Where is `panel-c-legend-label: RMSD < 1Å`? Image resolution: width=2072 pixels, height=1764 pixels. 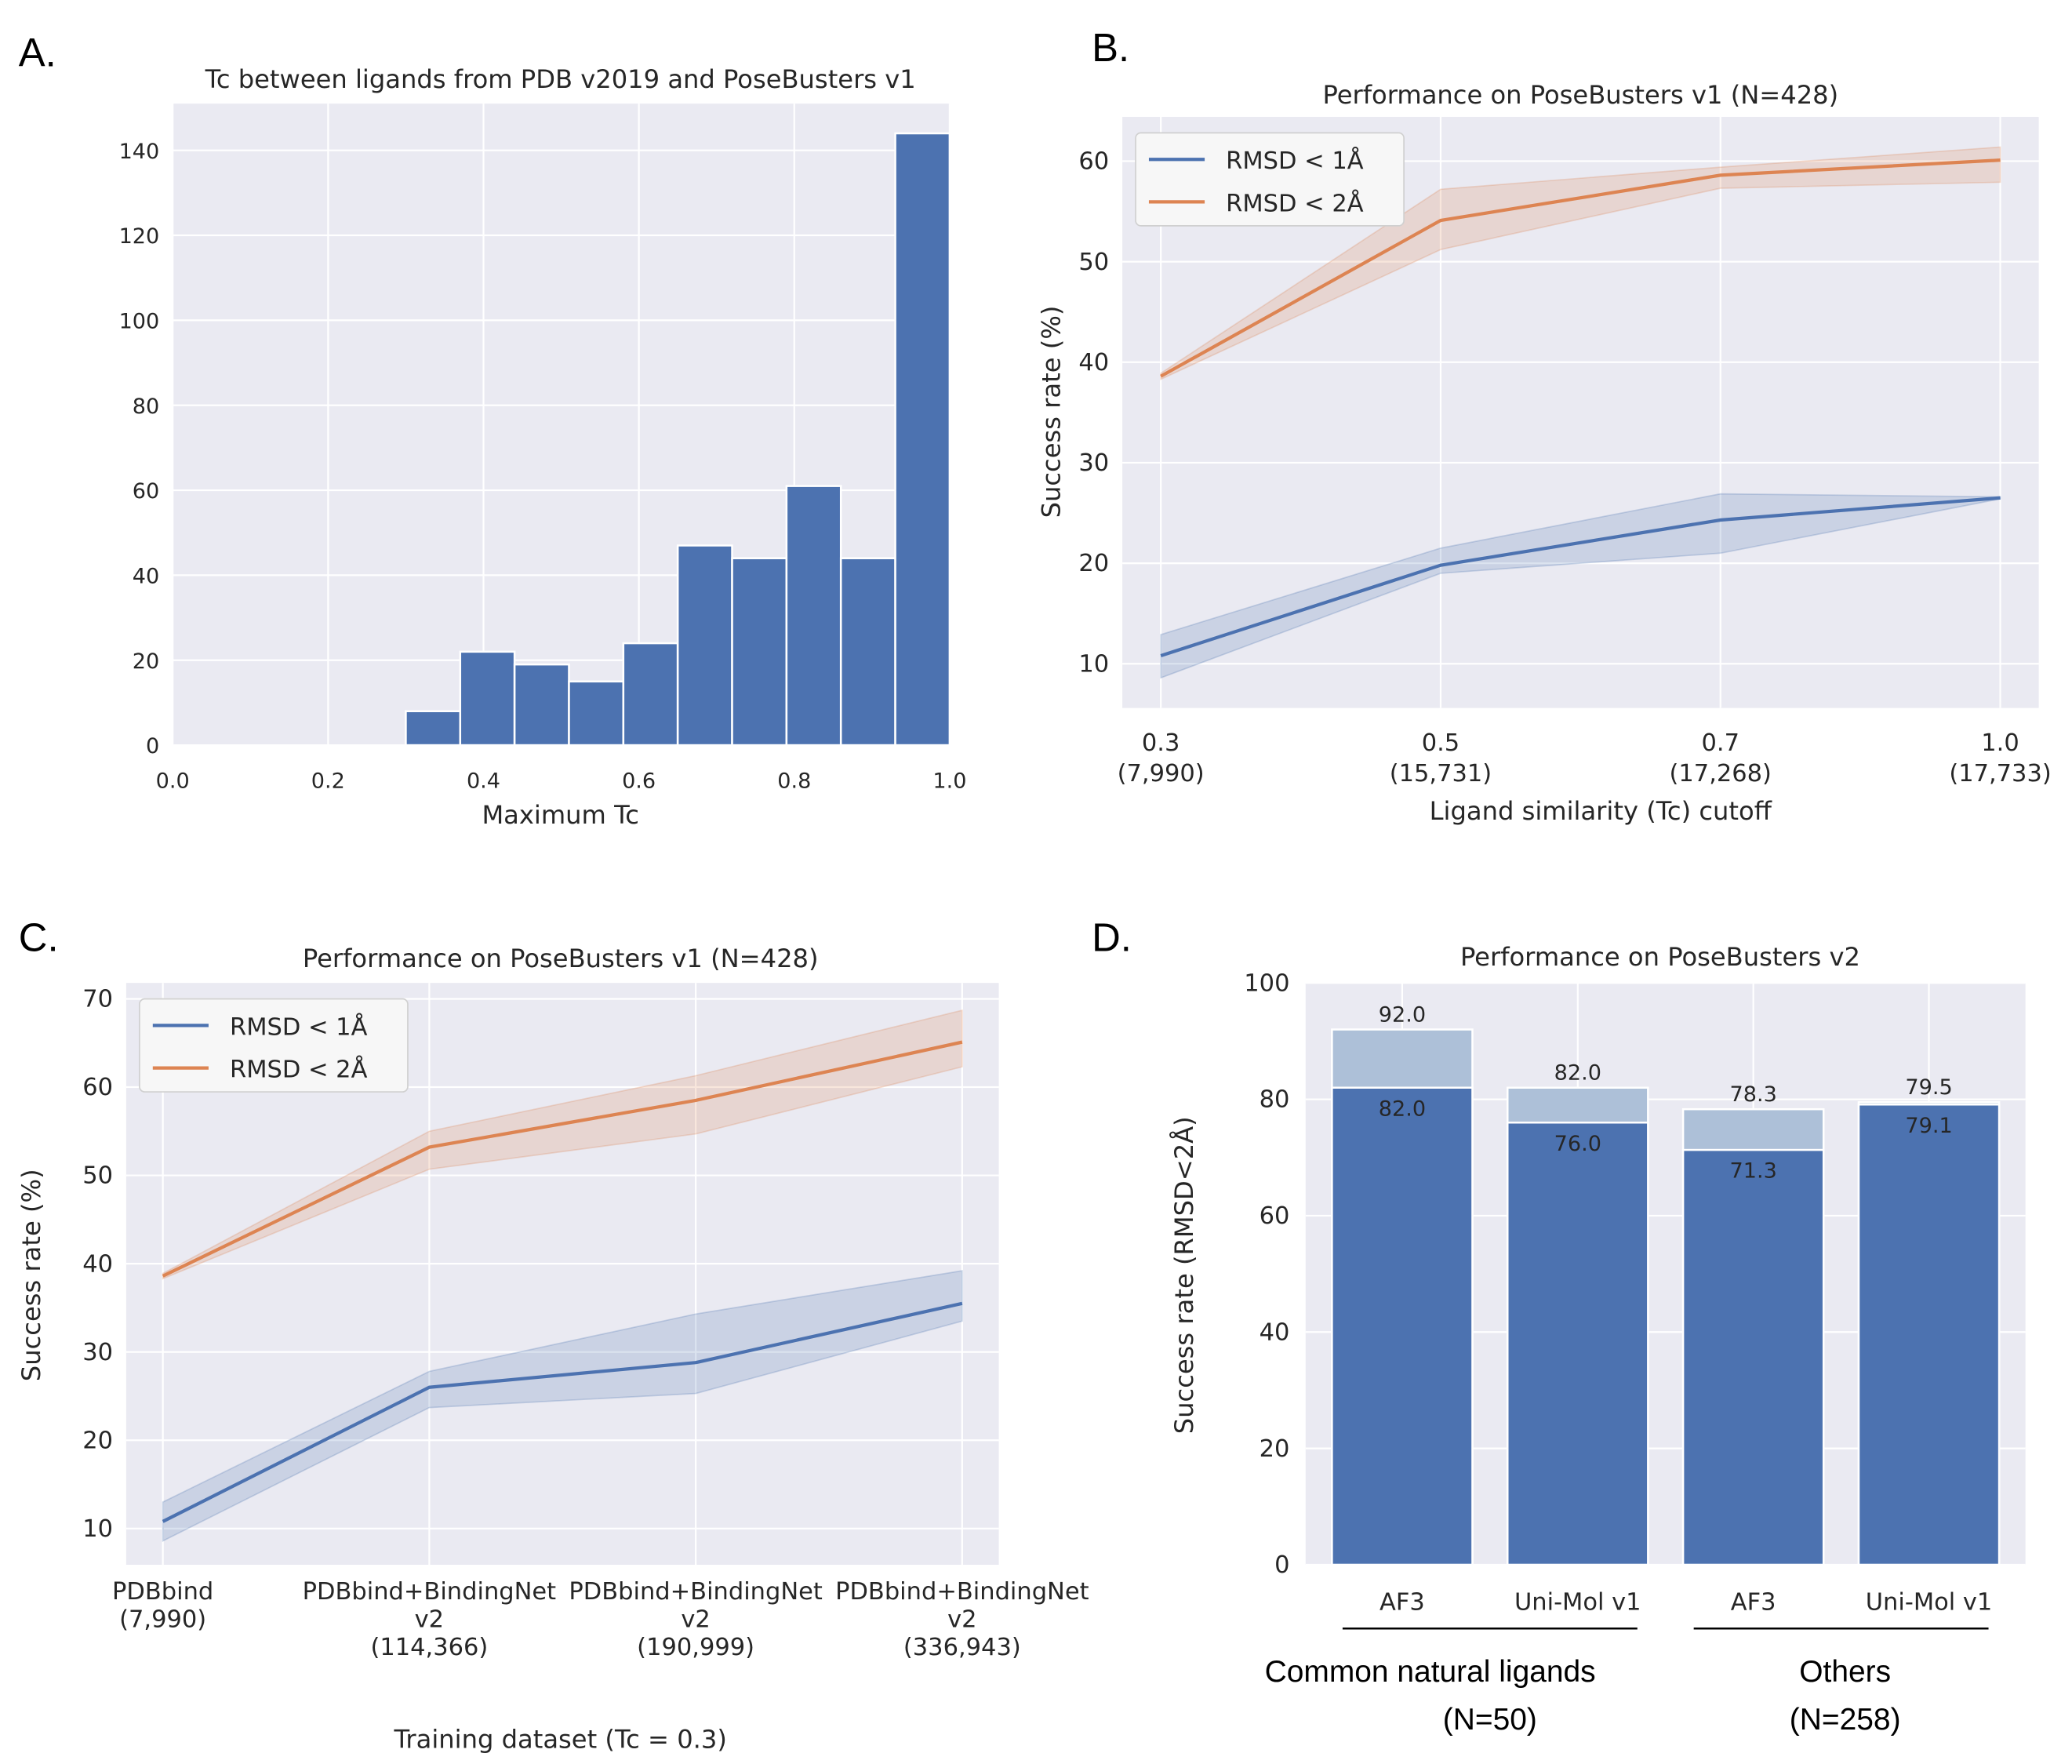 panel-c-legend-label: RMSD < 1Å is located at coordinates (299, 1027).